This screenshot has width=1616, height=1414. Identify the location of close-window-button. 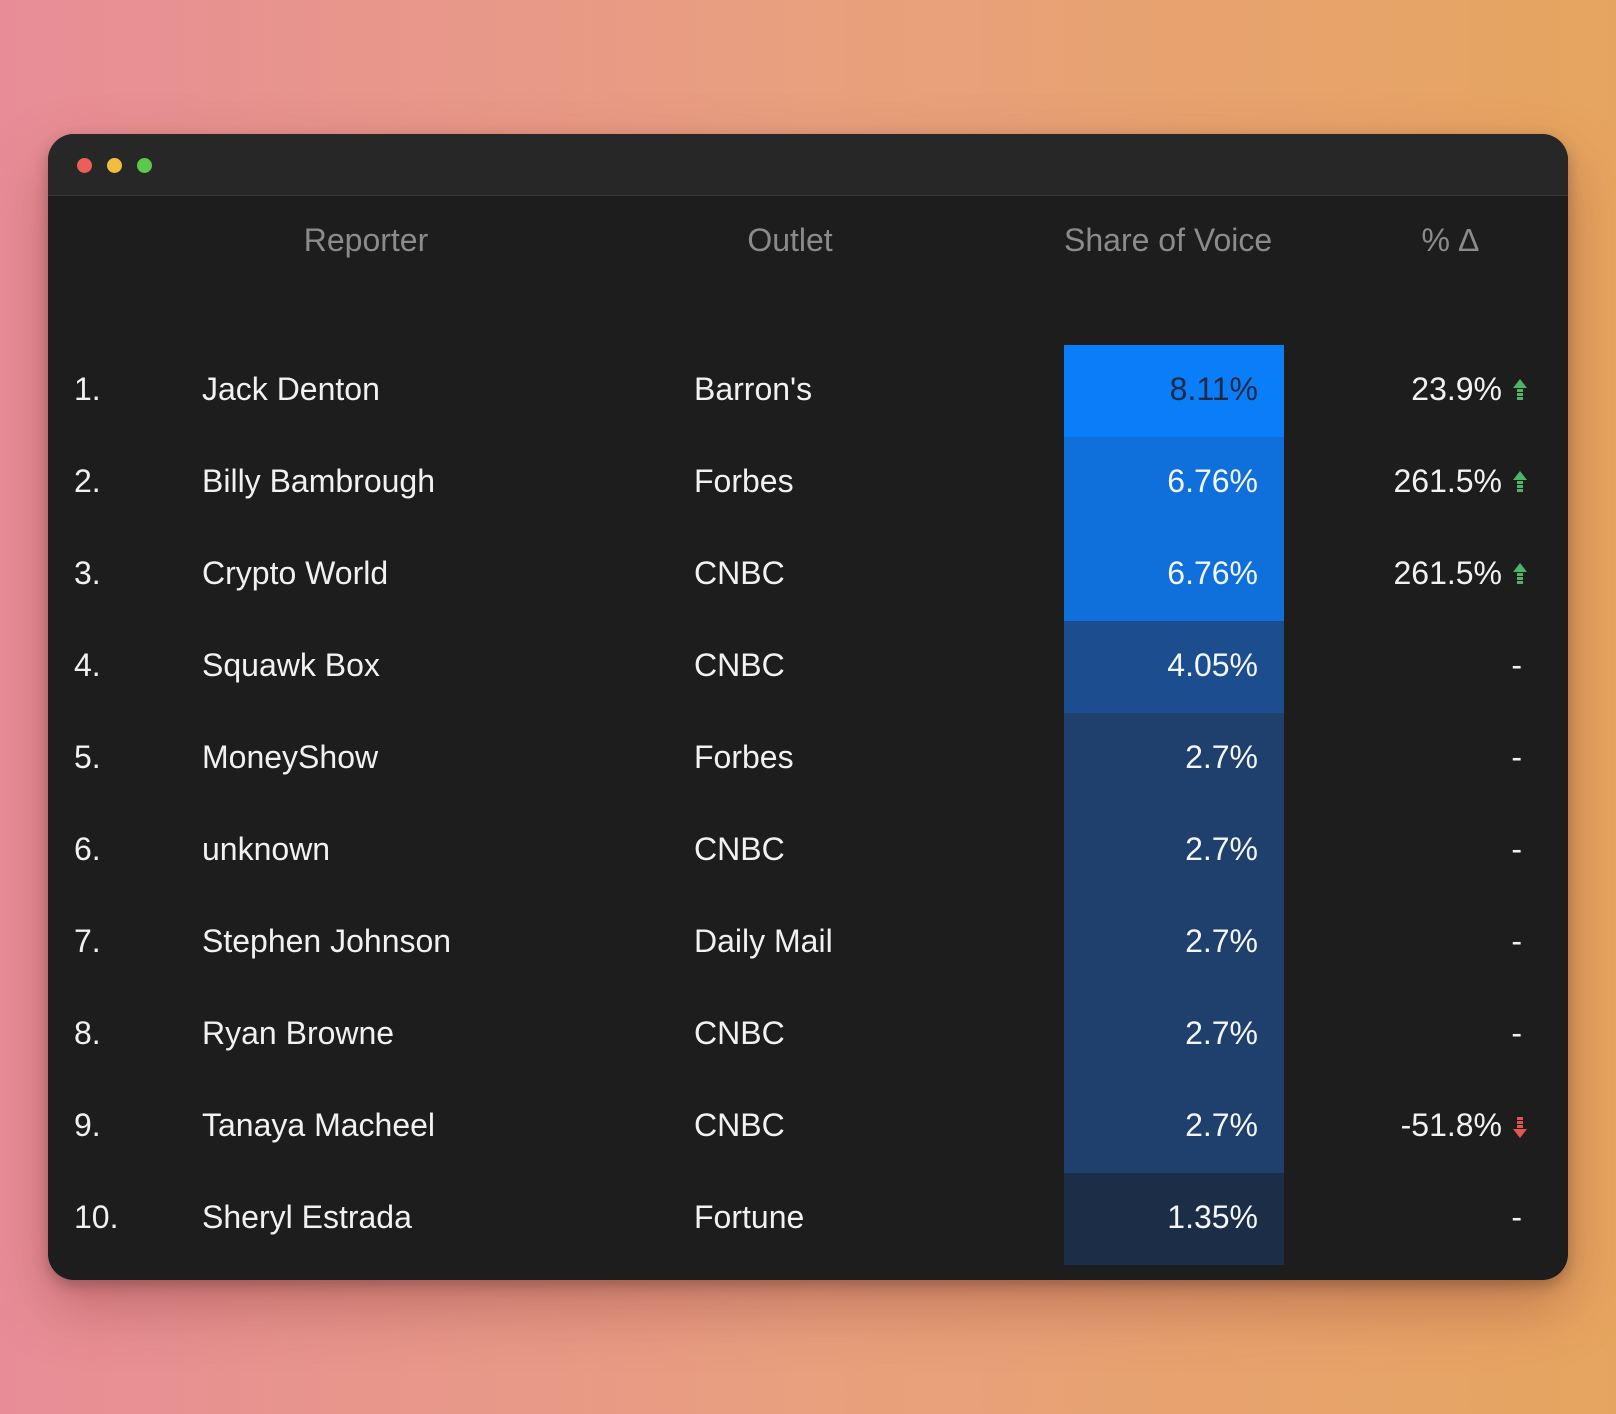
(84, 165).